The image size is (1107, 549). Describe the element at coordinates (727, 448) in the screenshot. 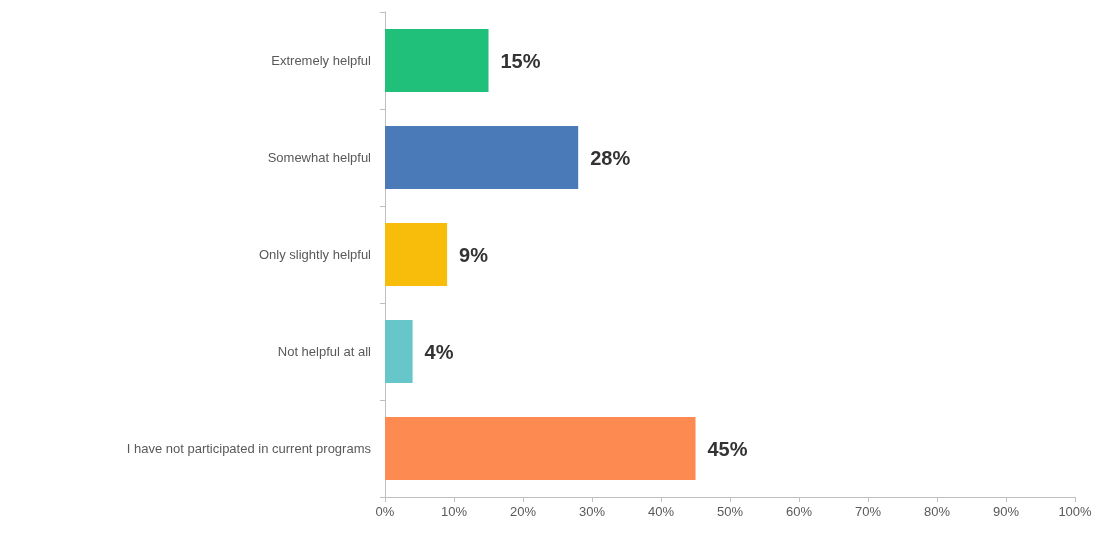

I see `data-label: 45%` at that location.